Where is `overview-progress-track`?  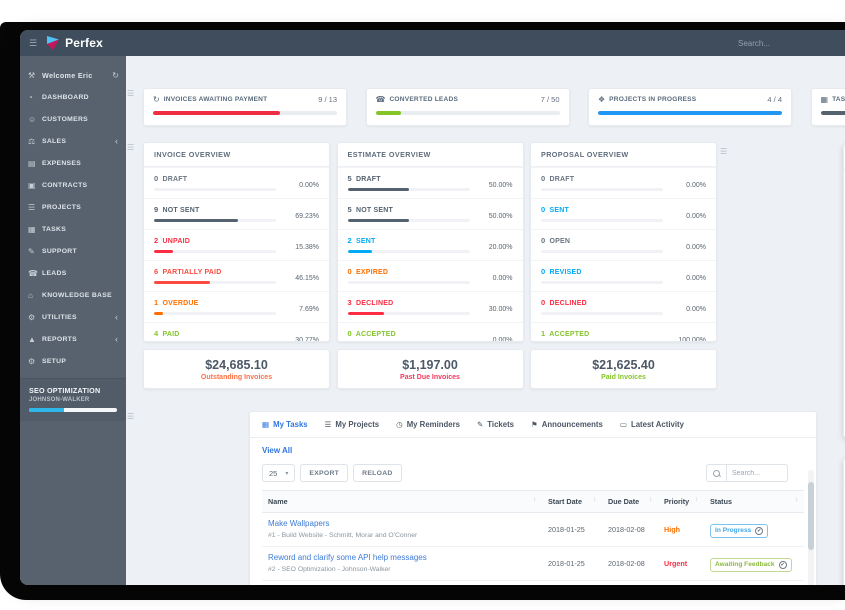 overview-progress-track is located at coordinates (602, 313).